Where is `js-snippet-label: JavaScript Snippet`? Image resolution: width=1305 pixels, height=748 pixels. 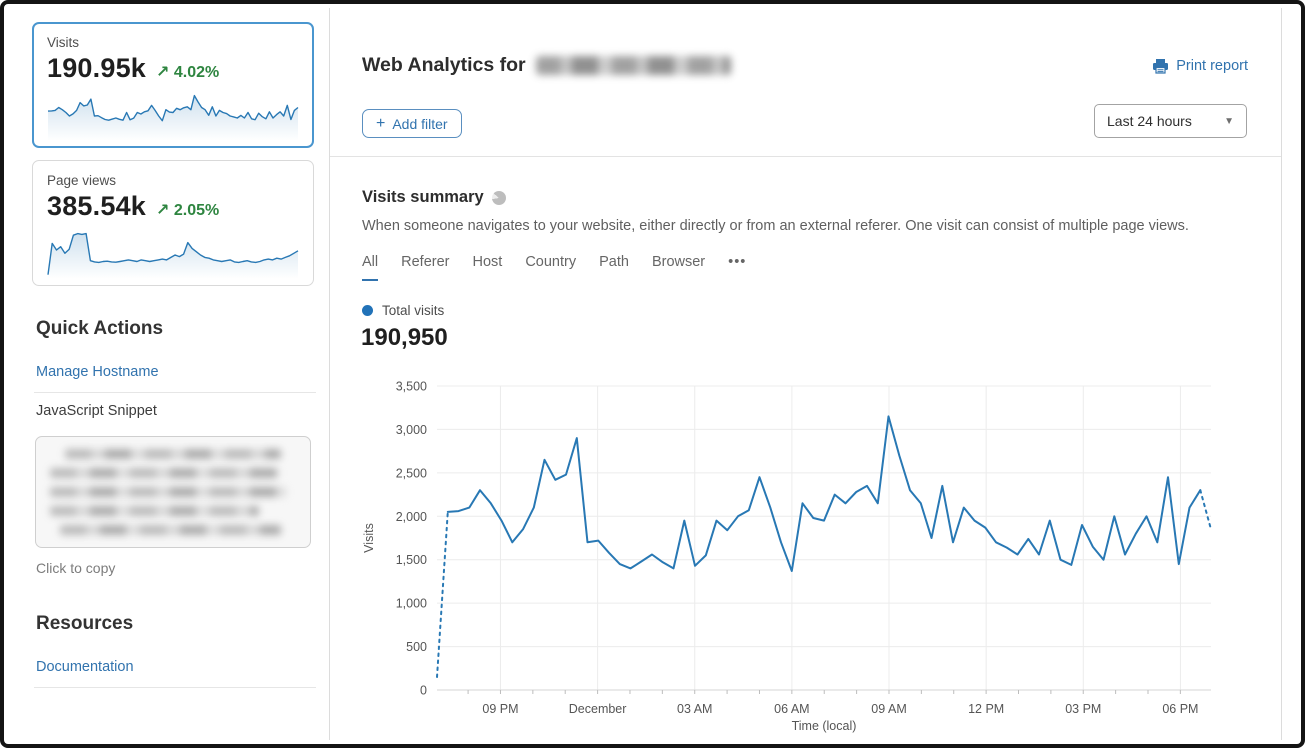 js-snippet-label: JavaScript Snippet is located at coordinates (96, 411).